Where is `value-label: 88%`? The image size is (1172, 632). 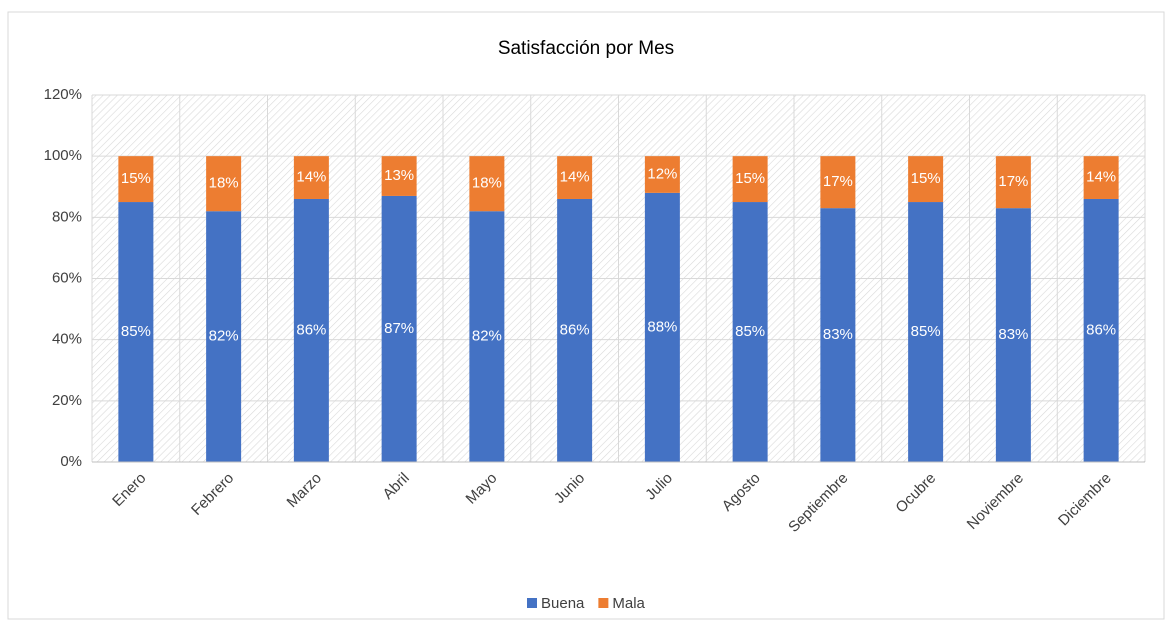
value-label: 88% is located at coordinates (662, 326).